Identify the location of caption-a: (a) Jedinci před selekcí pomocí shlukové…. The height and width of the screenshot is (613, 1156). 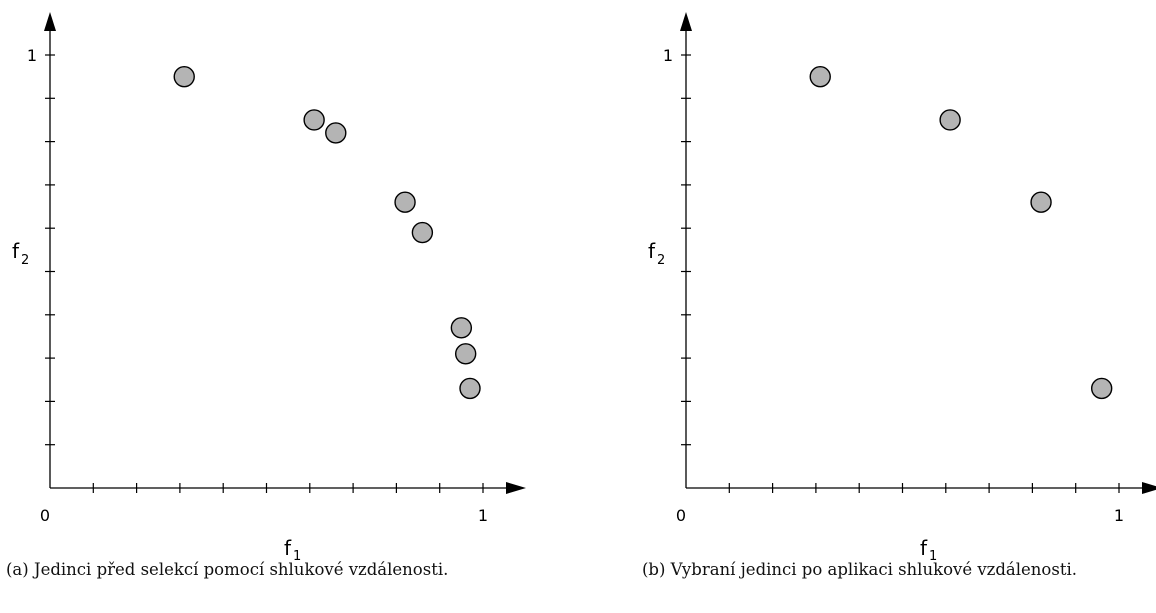
(227, 569).